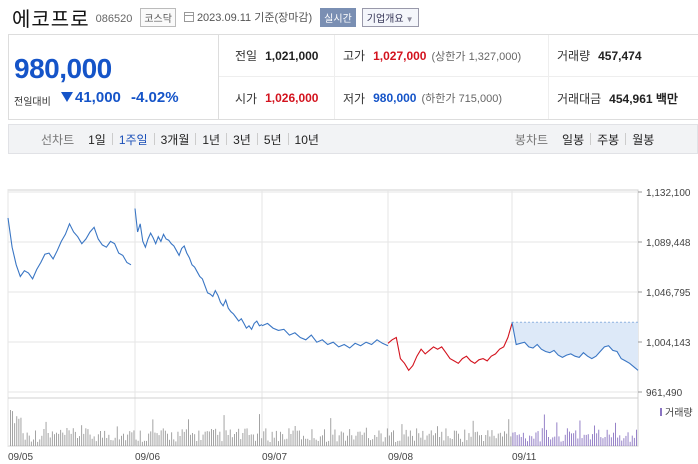 This screenshot has width=698, height=464. Describe the element at coordinates (306, 139) in the screenshot. I see `range-10y-tab: 10년` at that location.